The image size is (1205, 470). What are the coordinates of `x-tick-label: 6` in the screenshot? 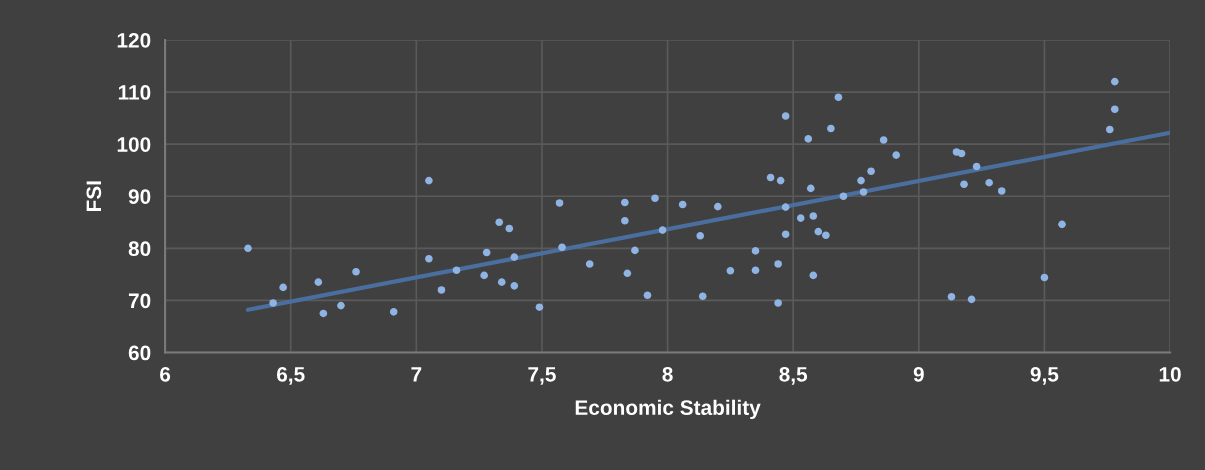 It's located at (165, 374).